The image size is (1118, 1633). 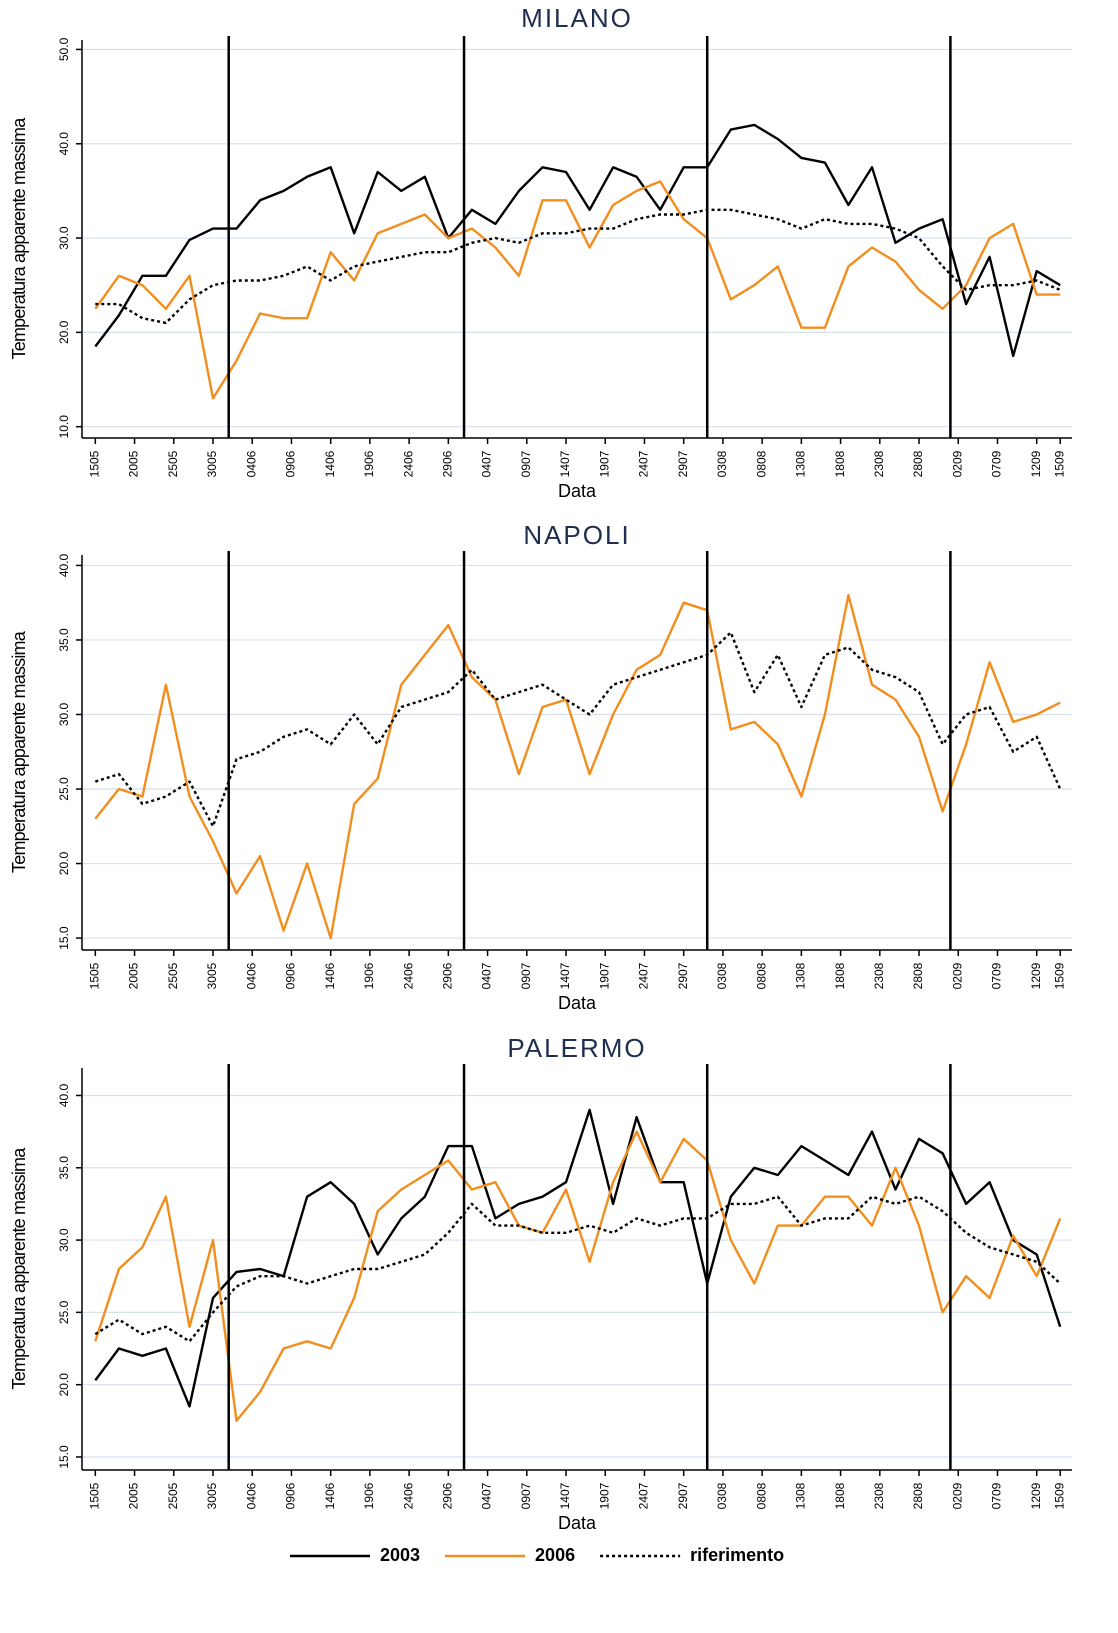 I want to click on x-tick-label: 2808, so click(x=918, y=975).